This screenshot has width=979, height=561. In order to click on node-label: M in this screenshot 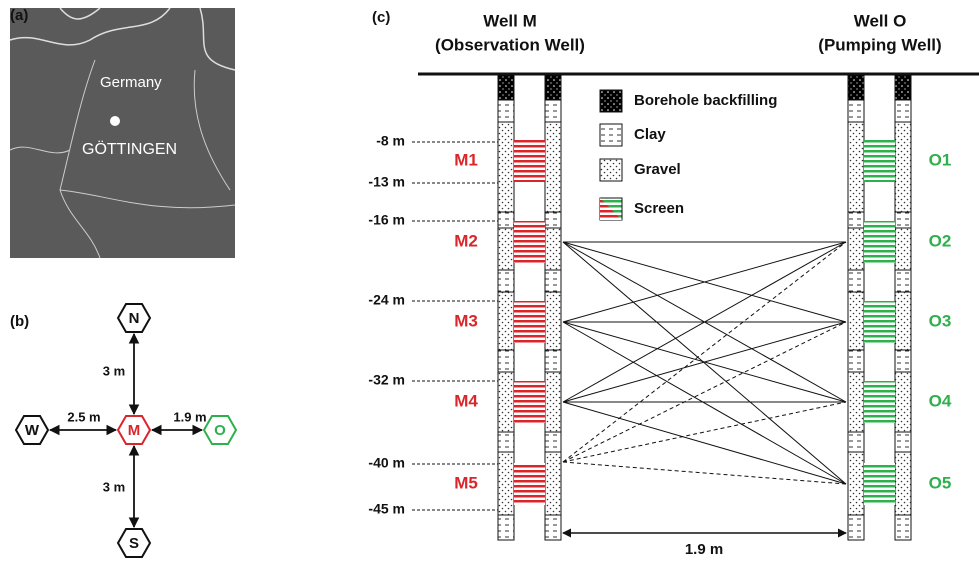, I will do `click(134, 430)`.